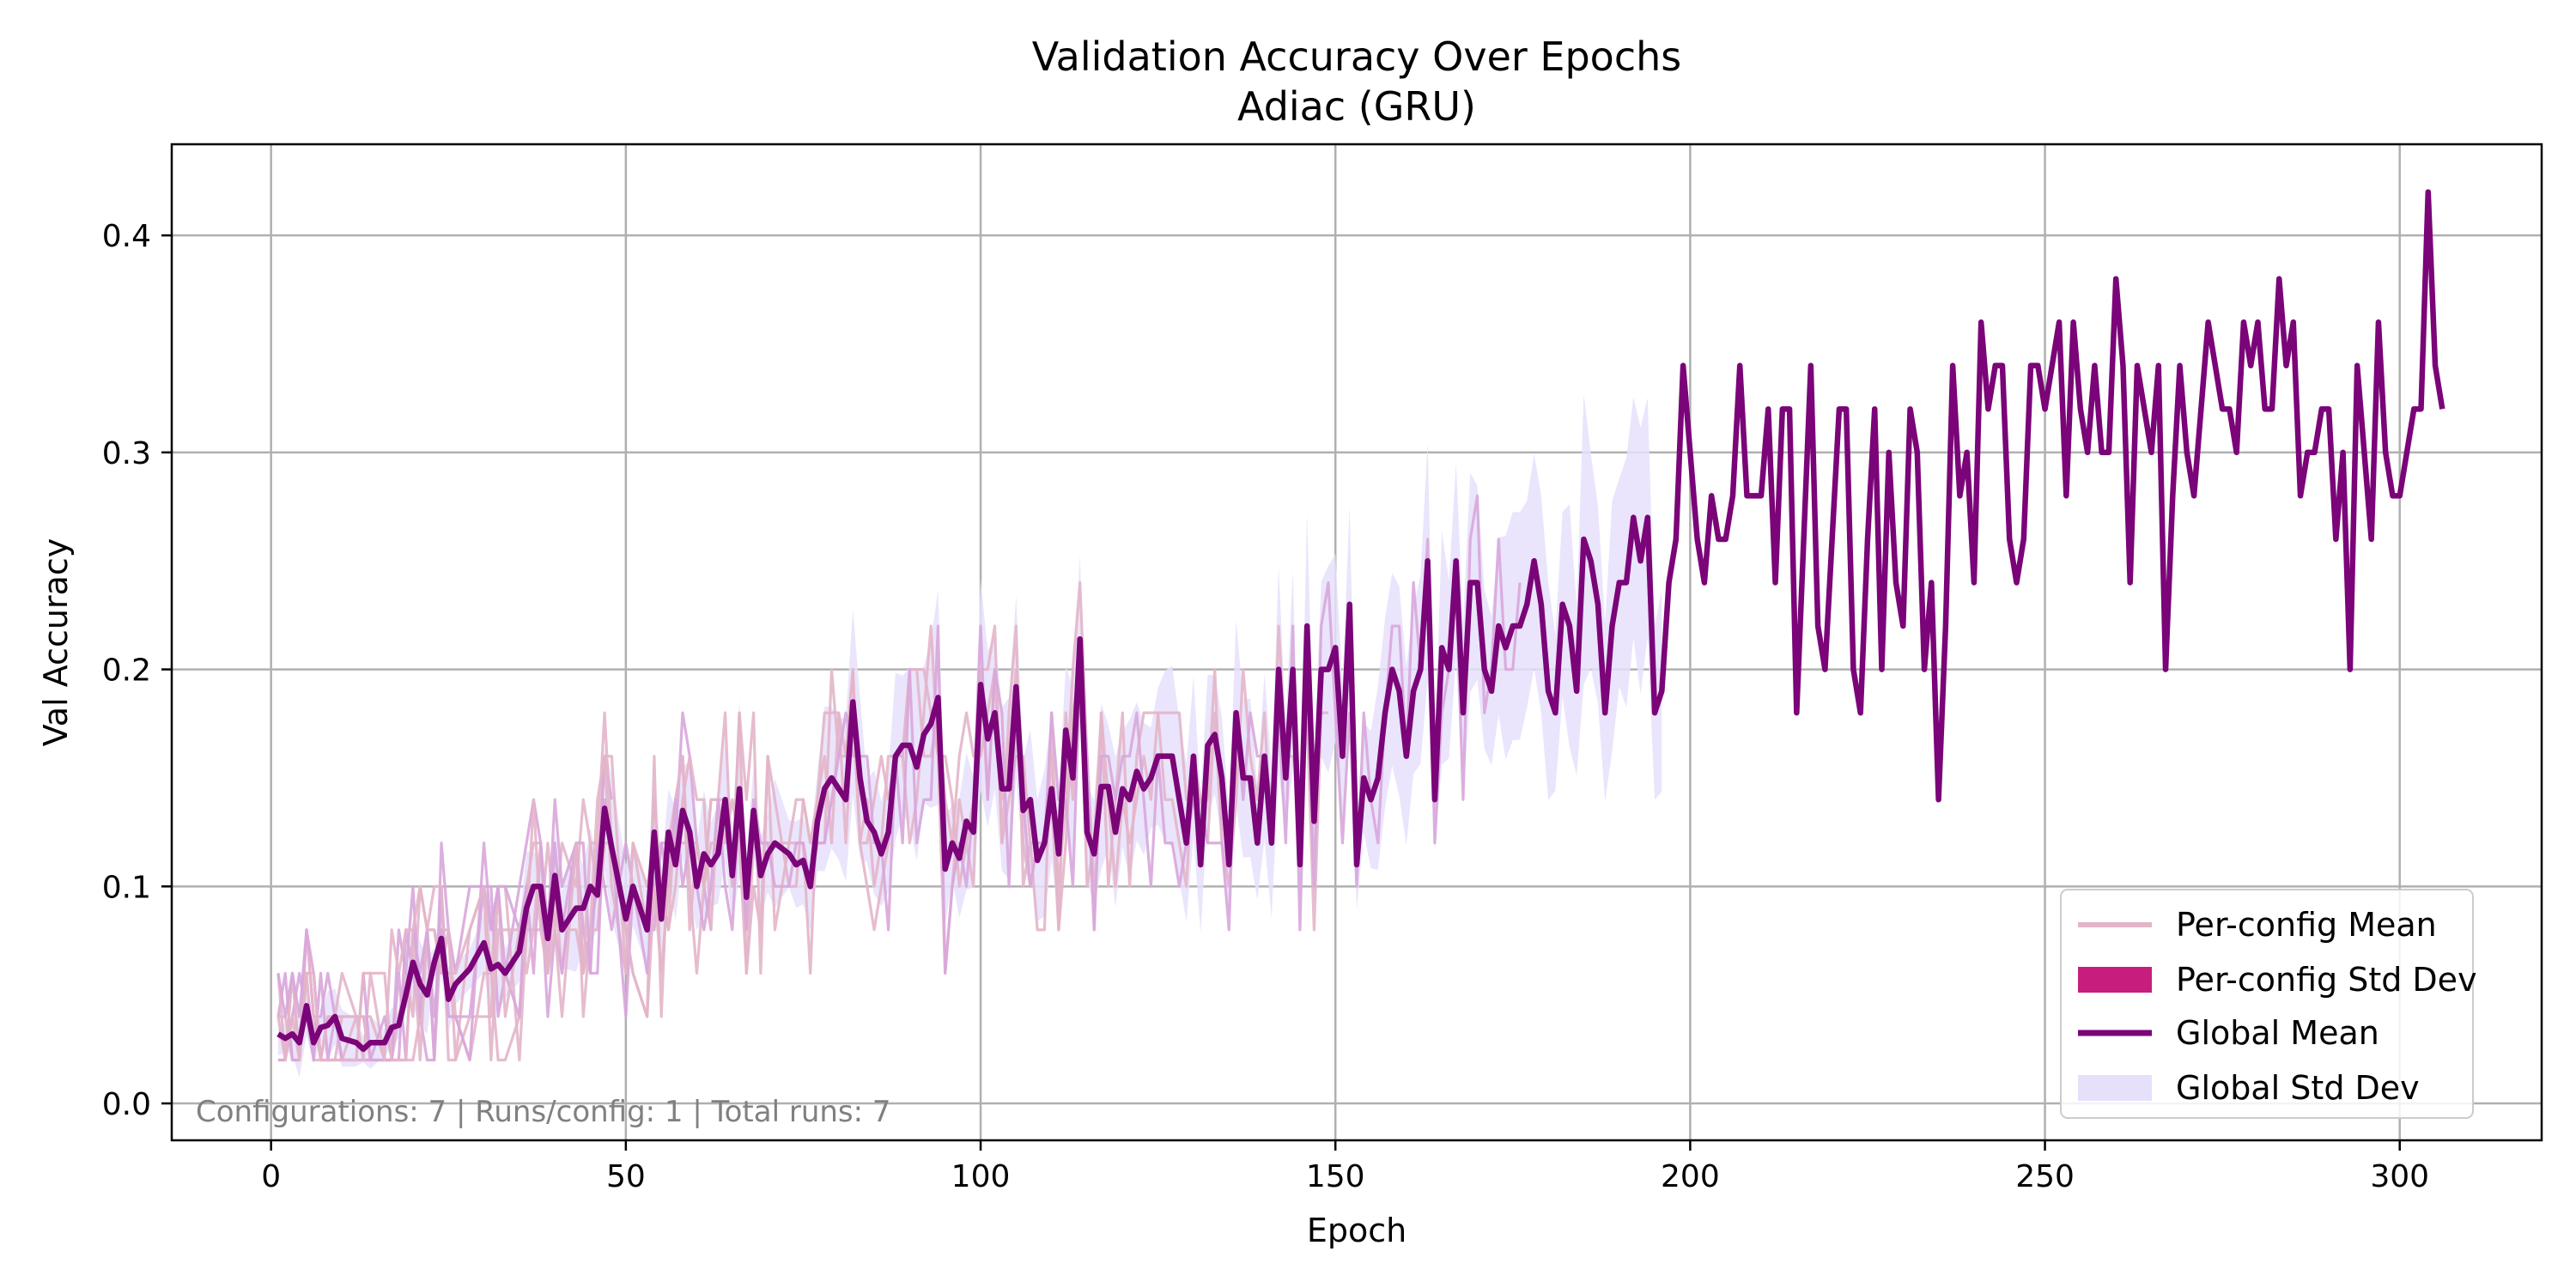  I want to click on y-tick-label: 0.0, so click(127, 1104).